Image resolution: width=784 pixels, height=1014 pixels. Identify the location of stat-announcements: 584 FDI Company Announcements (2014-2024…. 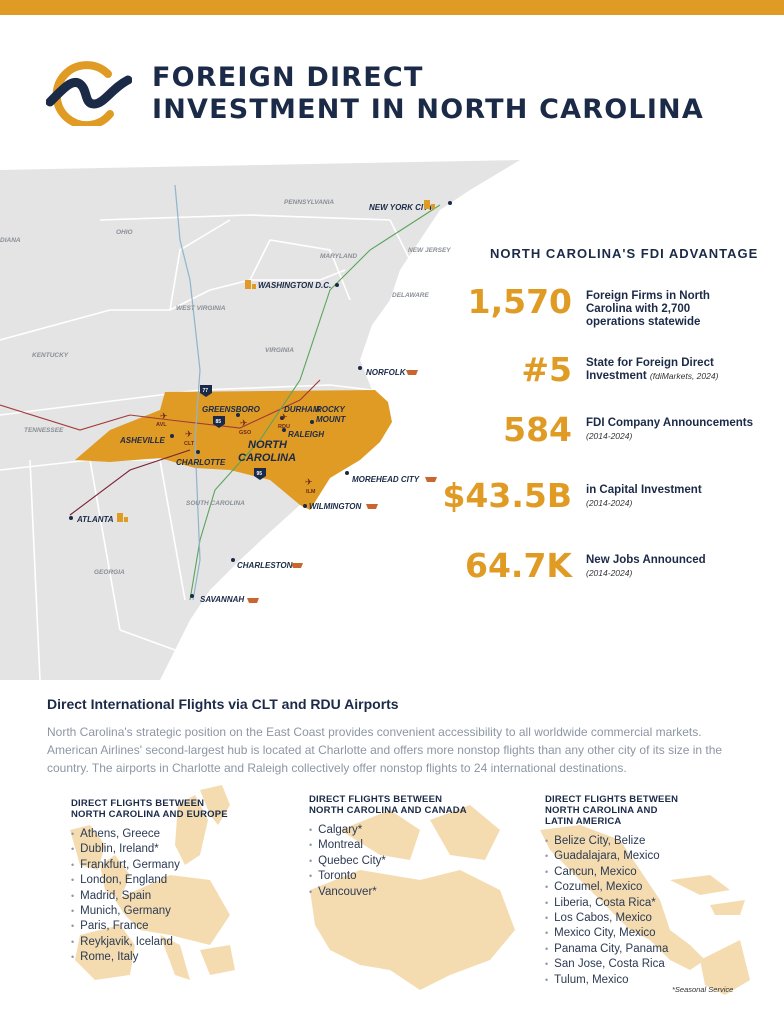
(610, 430).